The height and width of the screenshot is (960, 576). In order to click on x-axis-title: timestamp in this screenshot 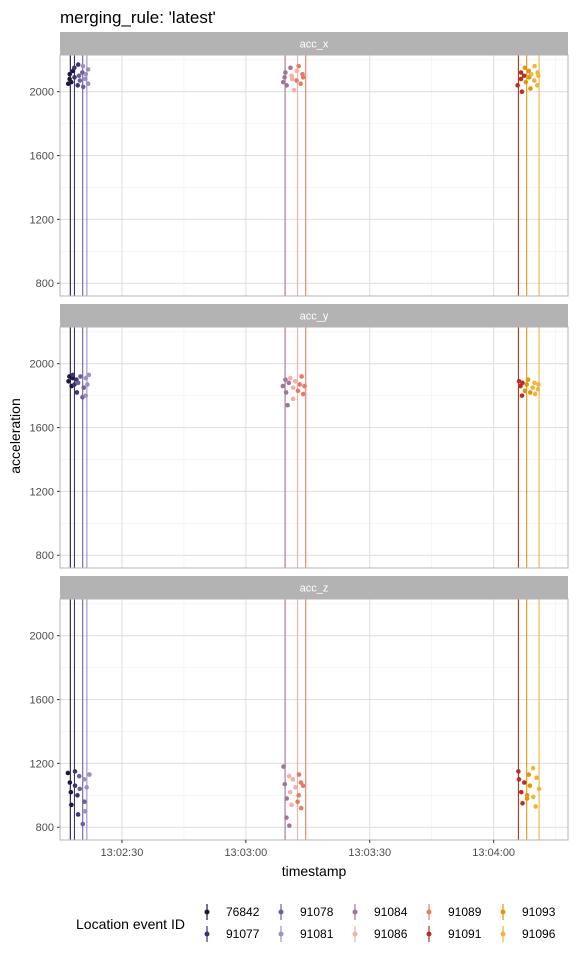, I will do `click(314, 871)`.